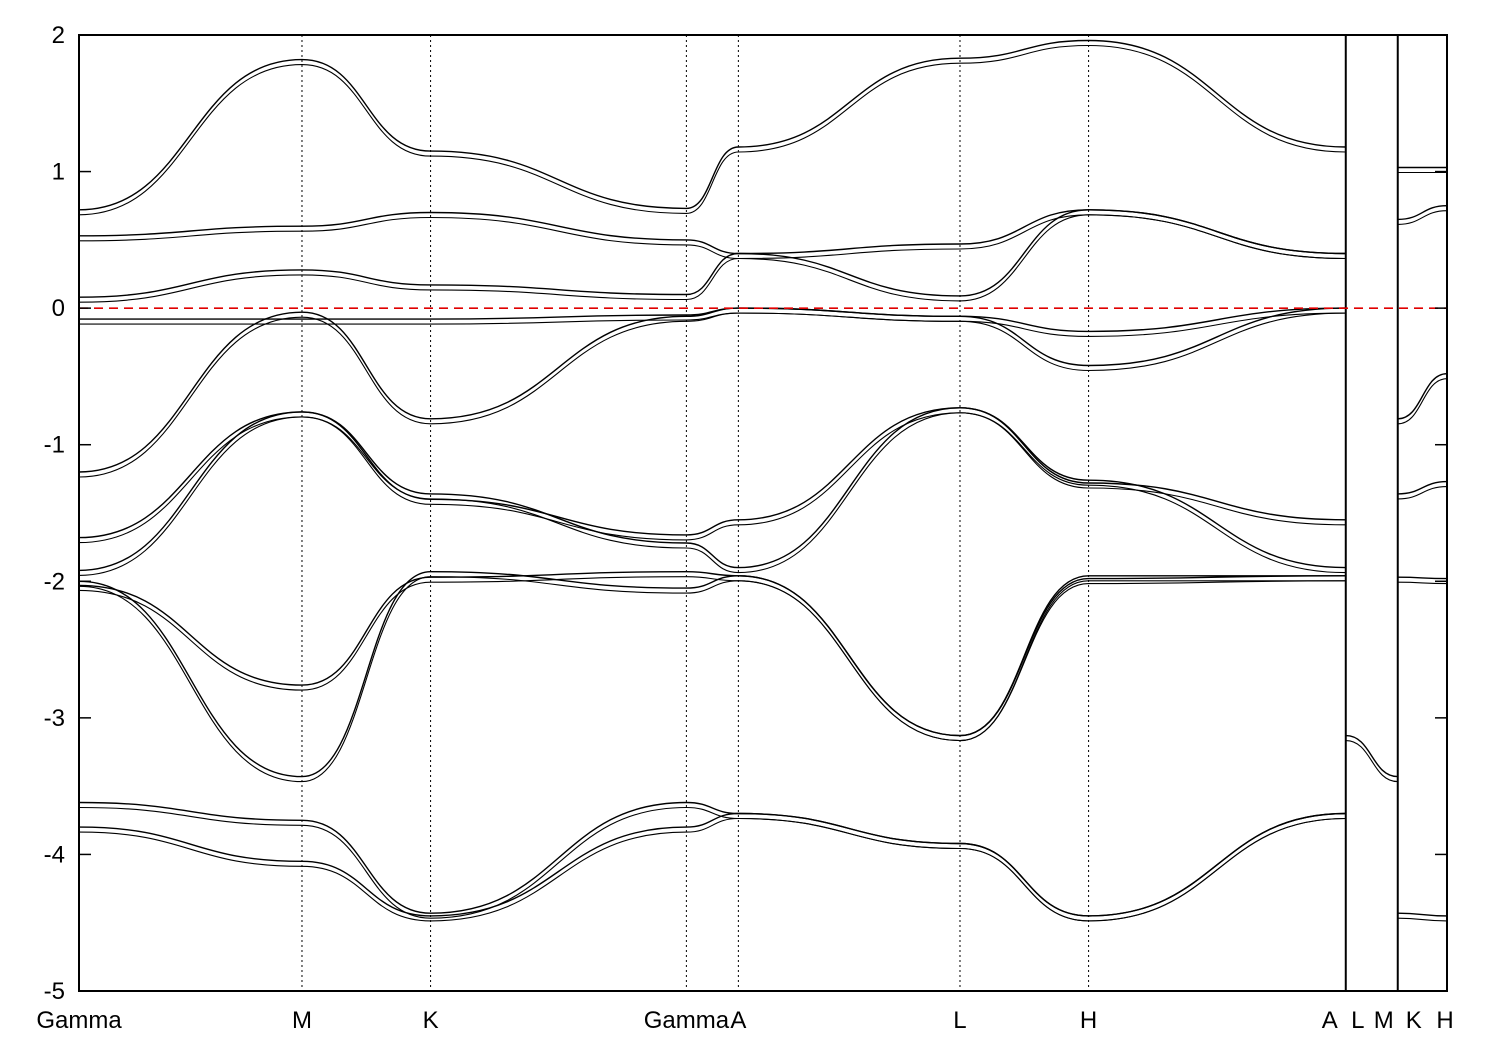 This screenshot has height=1050, width=1500. What do you see at coordinates (1371, 761) in the screenshot?
I see `band-11-split` at bounding box center [1371, 761].